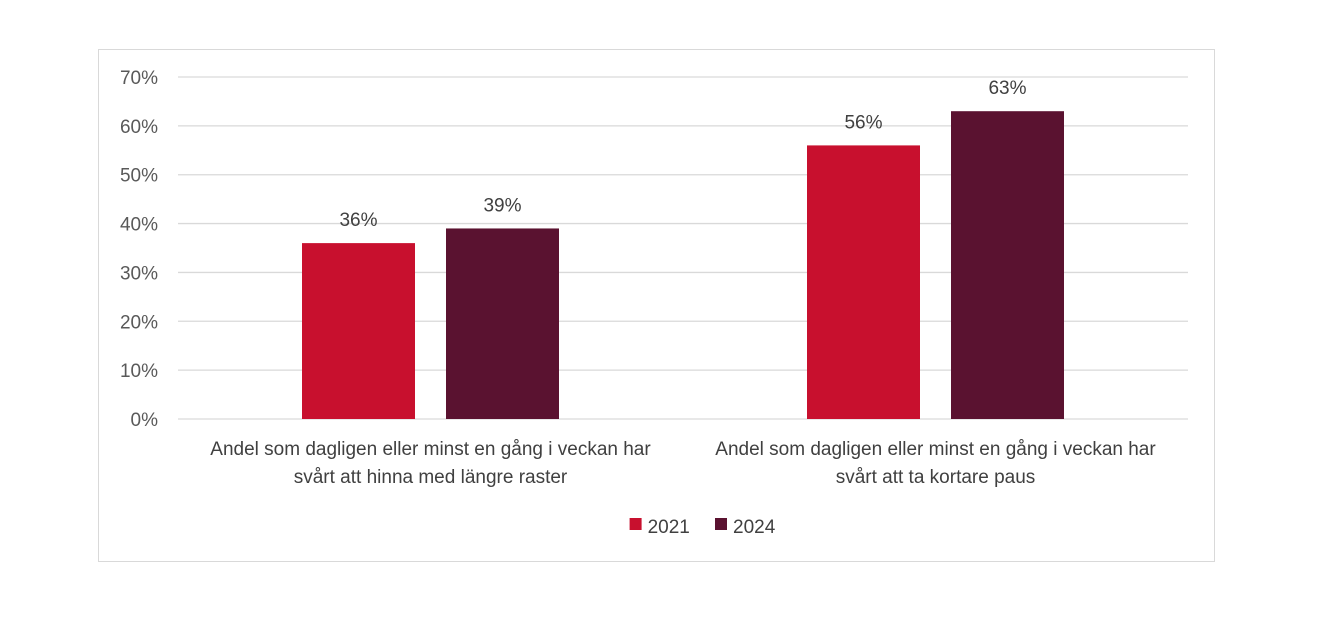  I want to click on y-tick-label: 50%, so click(139, 176).